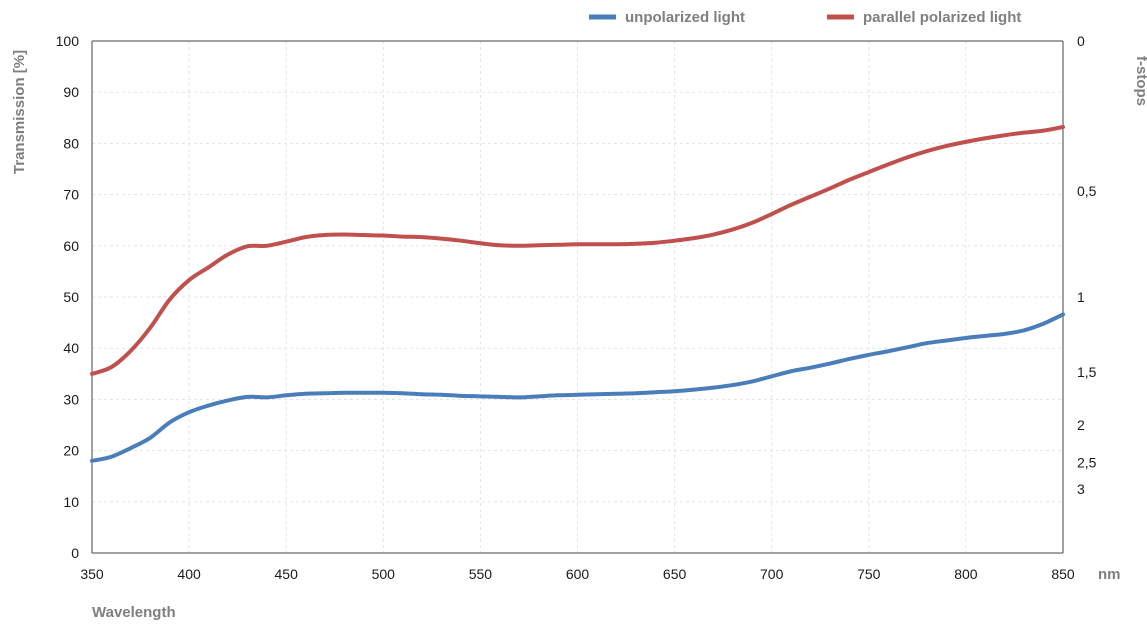 This screenshot has width=1147, height=625. What do you see at coordinates (71, 451) in the screenshot?
I see `y-tick-label: 20` at bounding box center [71, 451].